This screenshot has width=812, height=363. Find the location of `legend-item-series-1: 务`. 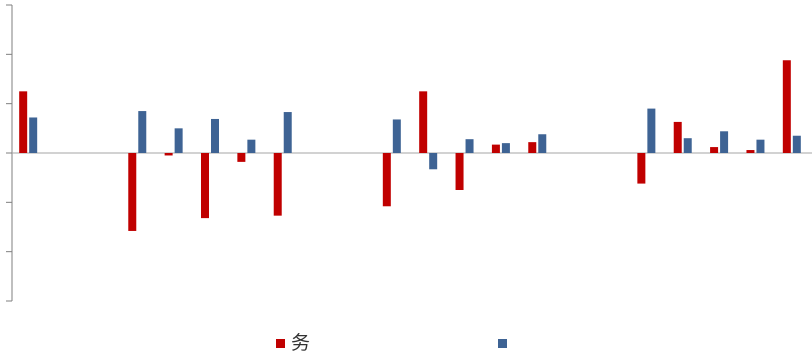

legend-item-series-1: 务 is located at coordinates (293, 342).